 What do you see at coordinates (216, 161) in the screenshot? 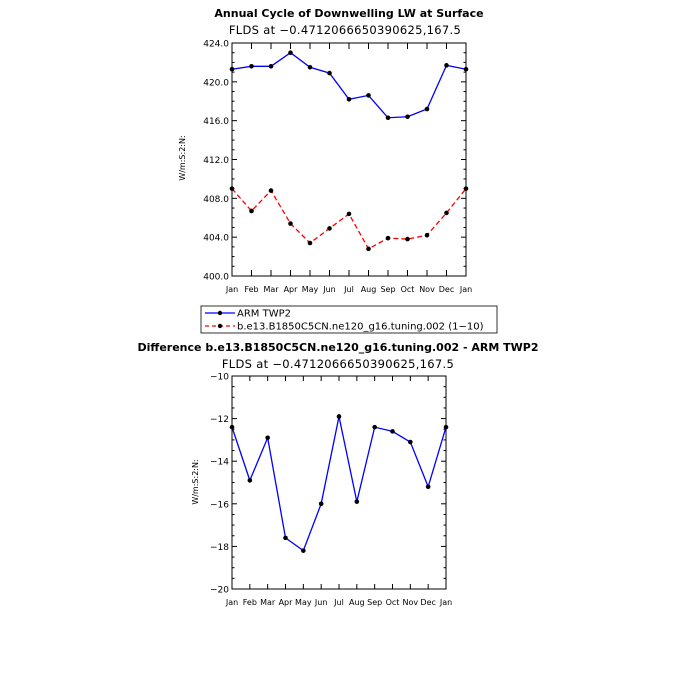
I see `y-tick-label: 412.0` at bounding box center [216, 161].